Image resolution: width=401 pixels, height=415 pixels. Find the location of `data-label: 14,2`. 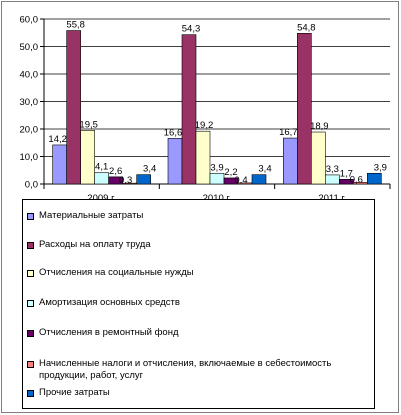

data-label: 14,2 is located at coordinates (57, 139).